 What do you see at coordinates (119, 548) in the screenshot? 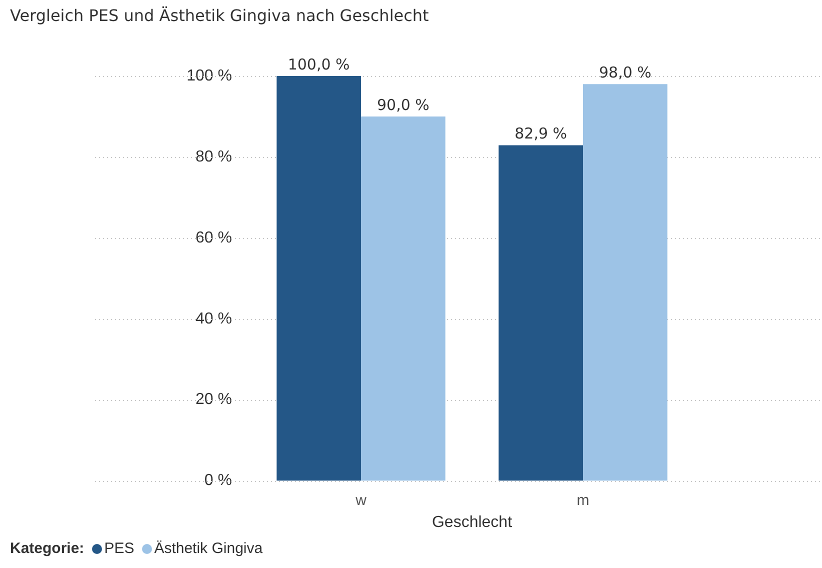
I see `legend-label: PES` at bounding box center [119, 548].